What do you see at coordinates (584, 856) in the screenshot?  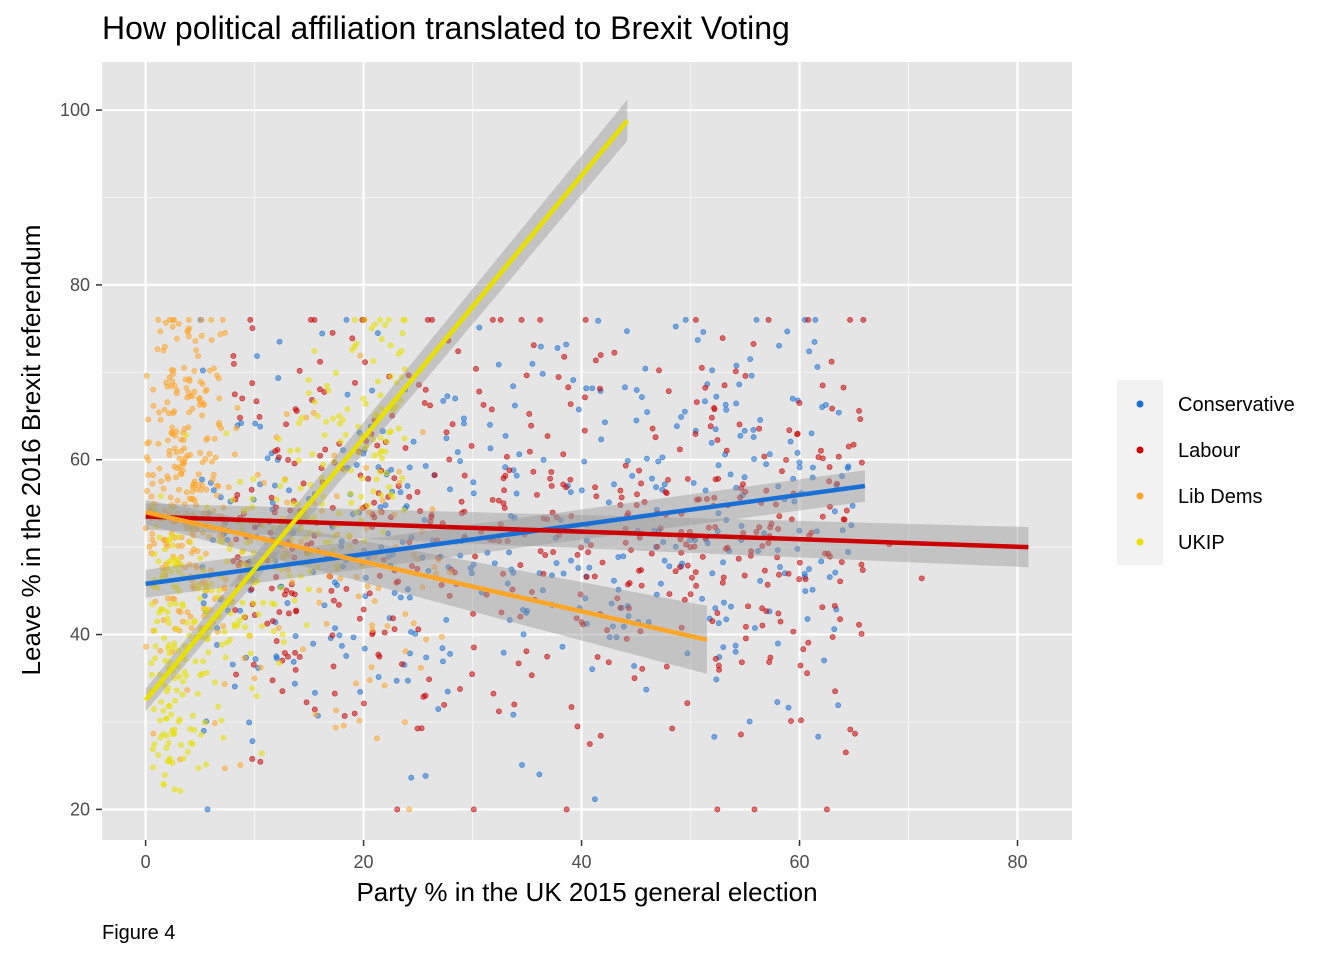 I see `x-axis: 0 20 40 60 80` at bounding box center [584, 856].